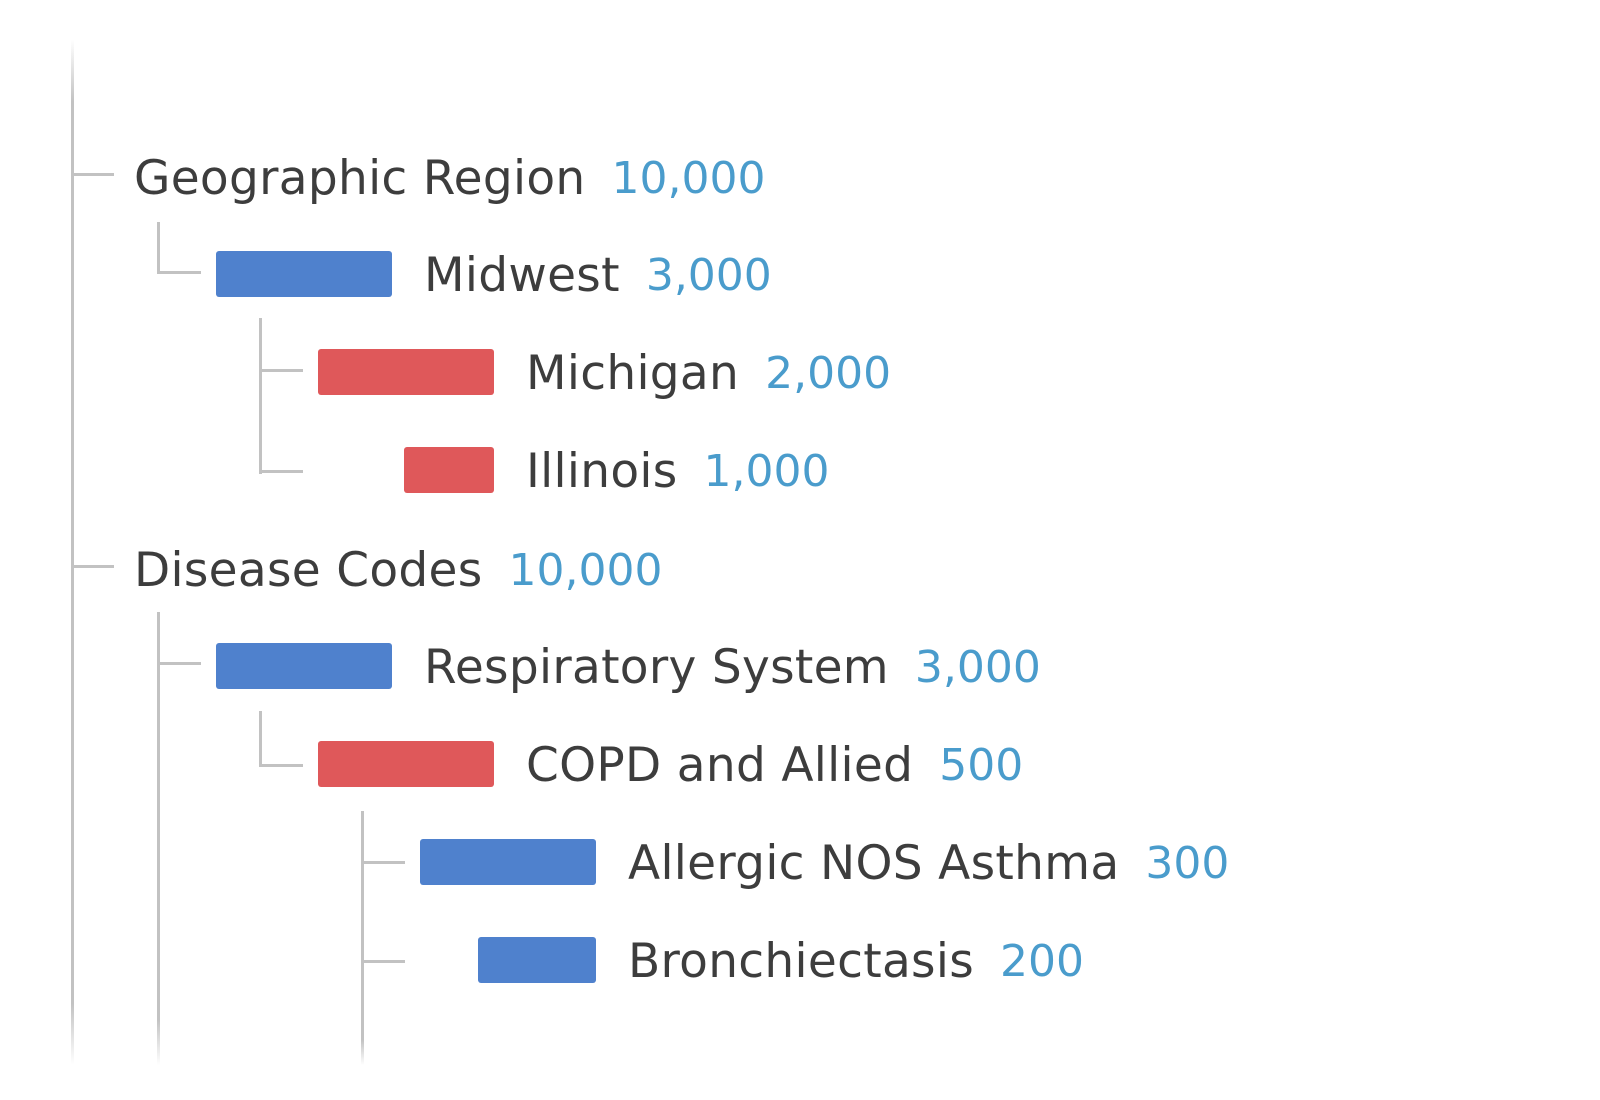  I want to click on node-label: COPD and Allied, so click(720, 765).